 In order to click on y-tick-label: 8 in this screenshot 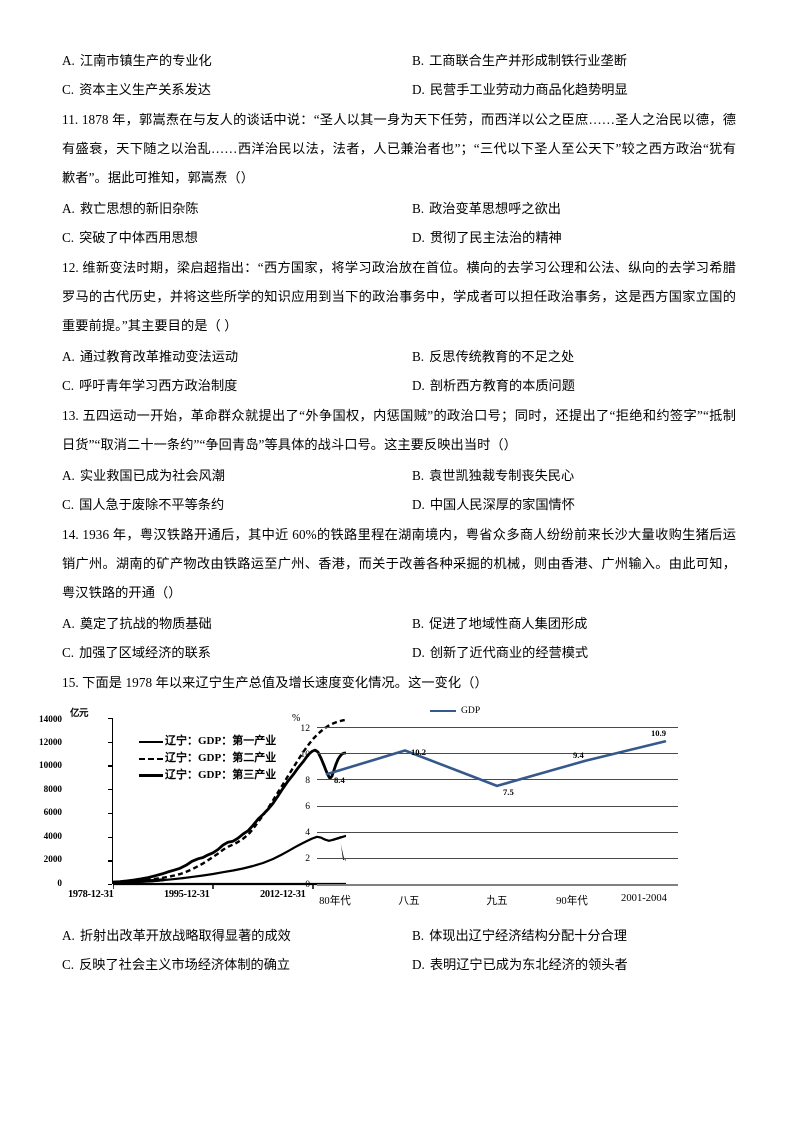, I will do `click(307, 780)`.